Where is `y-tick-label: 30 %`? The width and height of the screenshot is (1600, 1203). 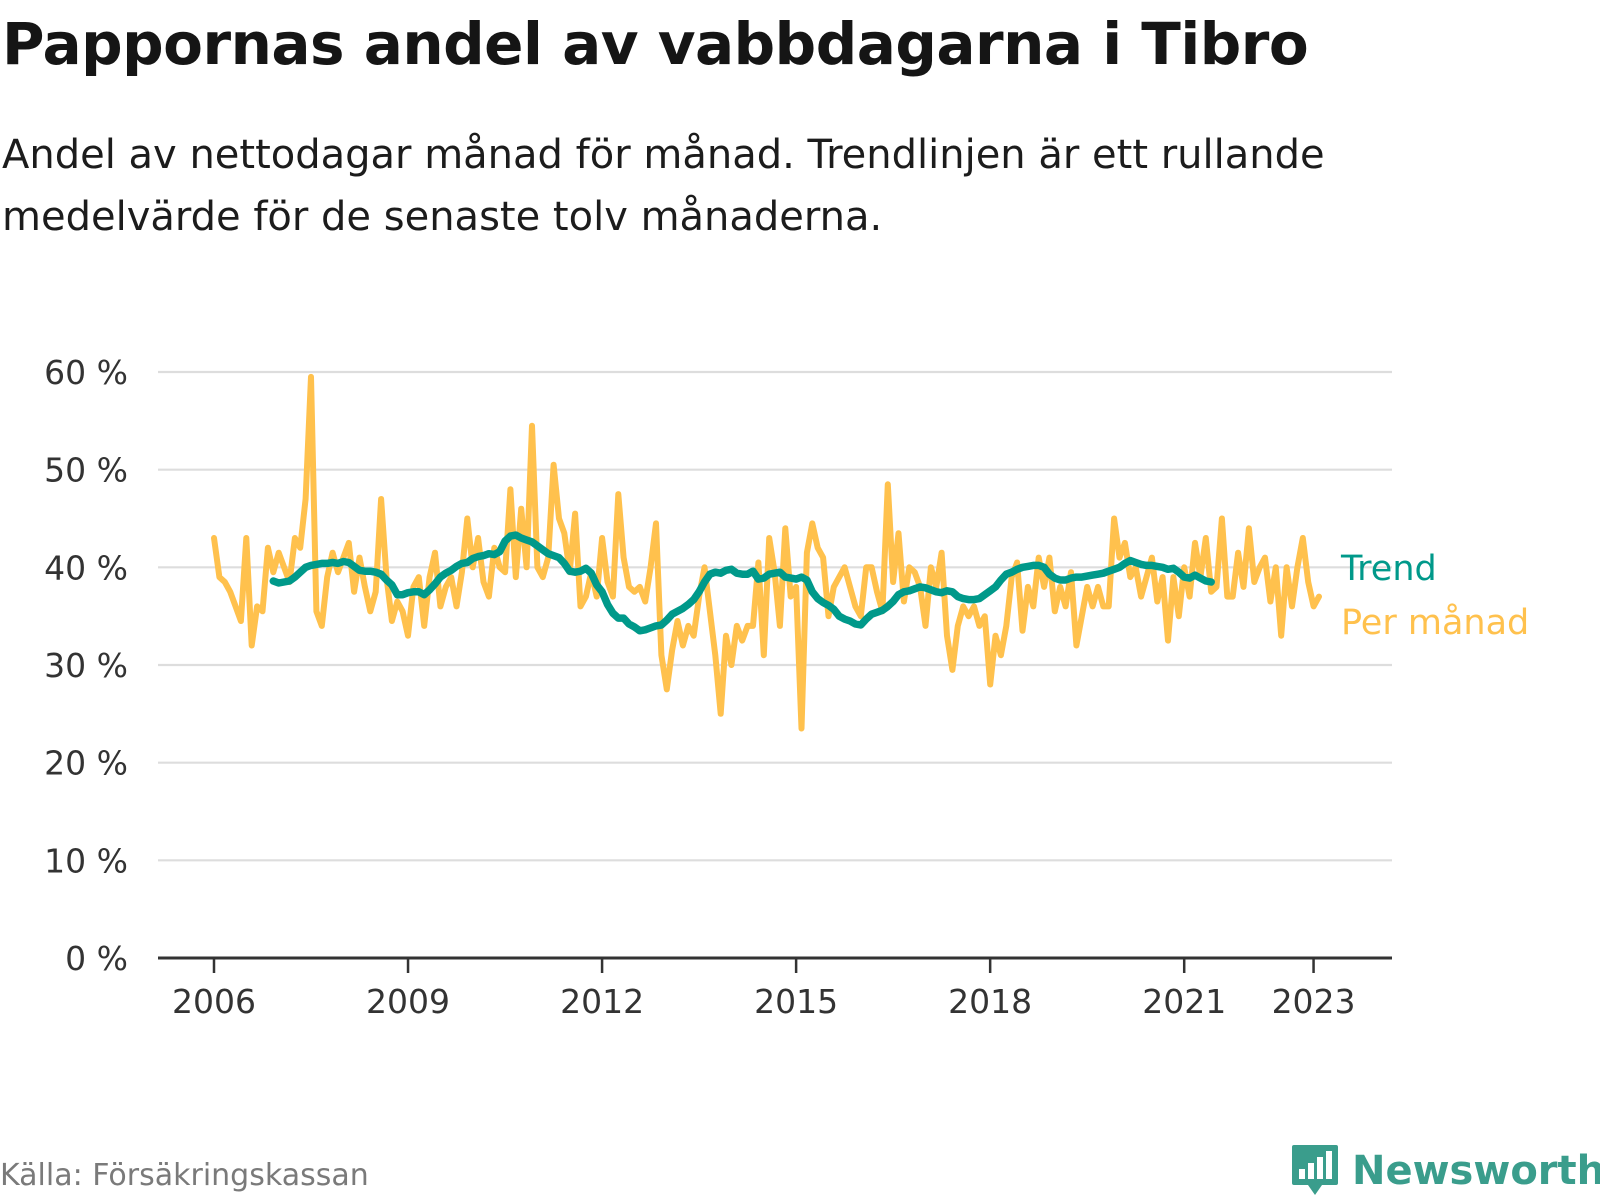
y-tick-label: 30 % is located at coordinates (86, 665).